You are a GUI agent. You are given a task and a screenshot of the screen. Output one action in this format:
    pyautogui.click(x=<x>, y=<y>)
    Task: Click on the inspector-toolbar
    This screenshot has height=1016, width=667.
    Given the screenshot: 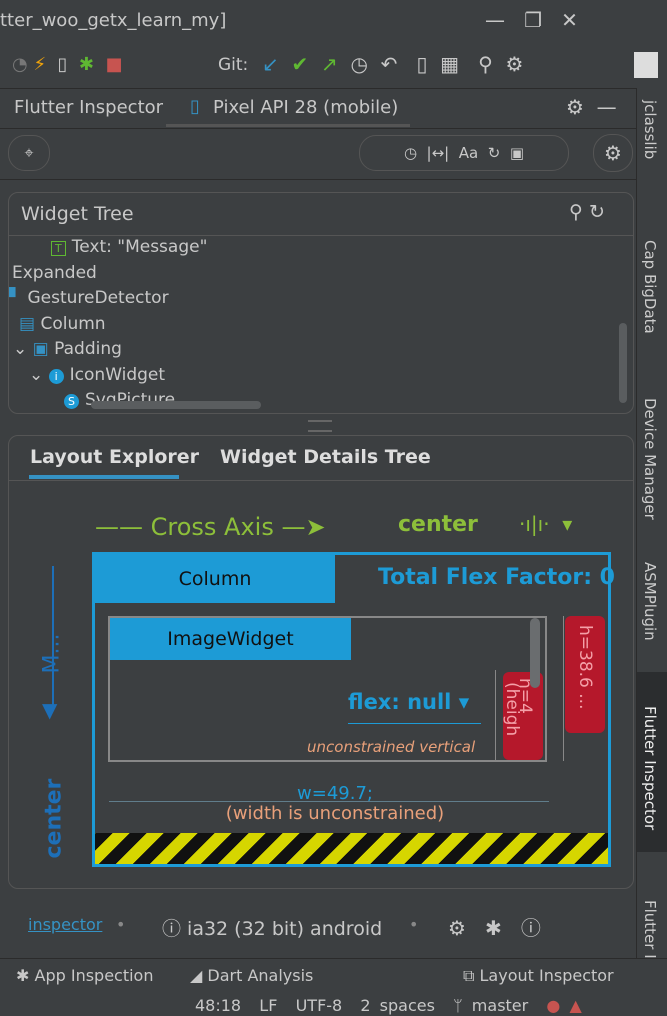 What is the action you would take?
    pyautogui.click(x=318, y=154)
    